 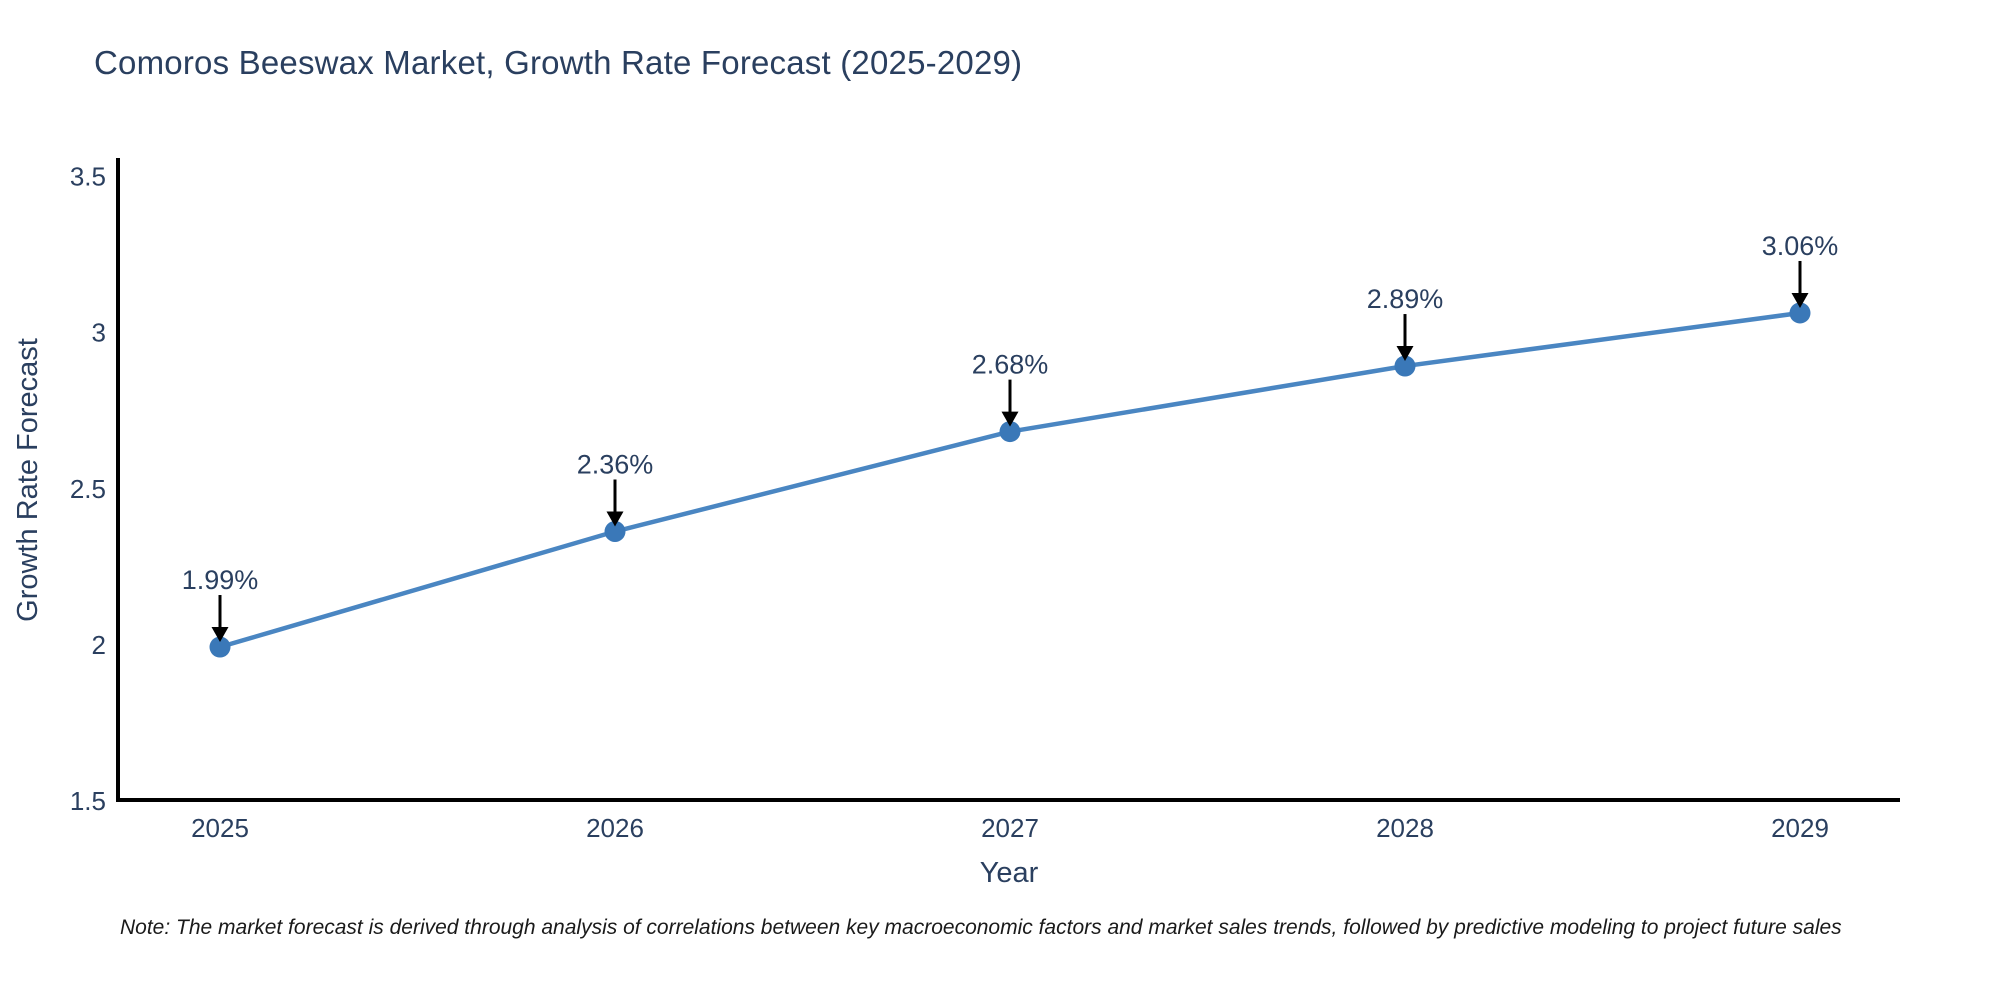 I want to click on x-tick-label: 2025, so click(x=220, y=828).